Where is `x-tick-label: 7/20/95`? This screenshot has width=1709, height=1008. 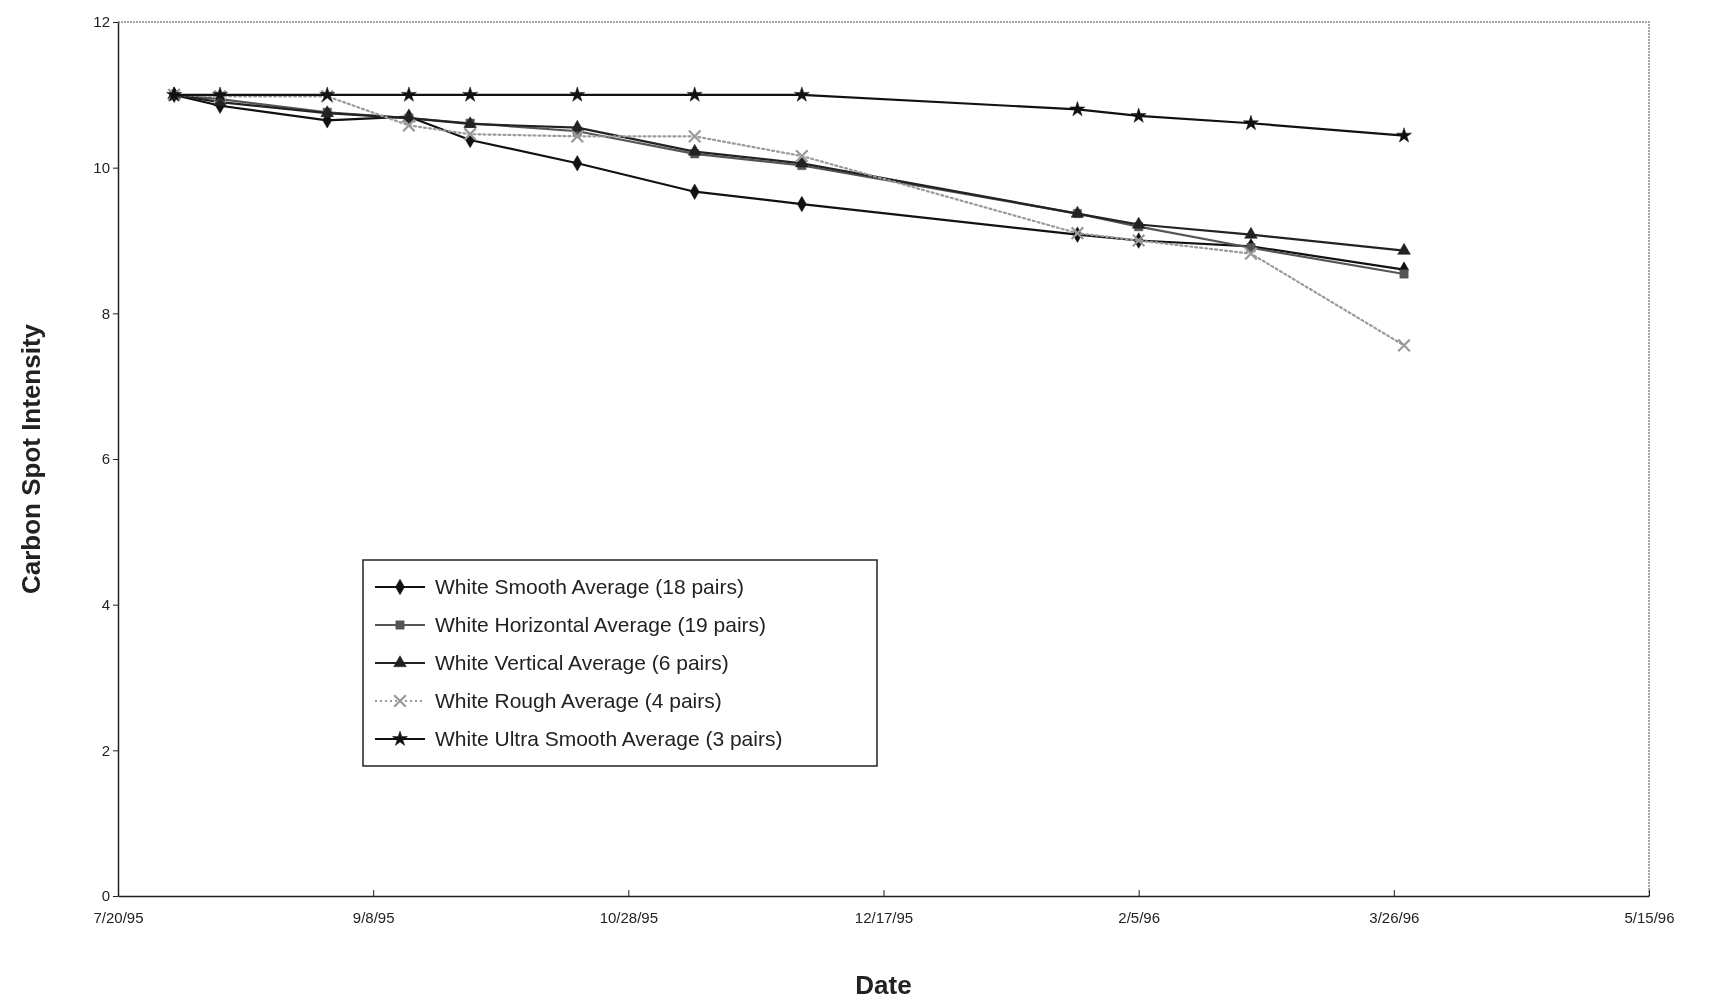
x-tick-label: 7/20/95 is located at coordinates (118, 917).